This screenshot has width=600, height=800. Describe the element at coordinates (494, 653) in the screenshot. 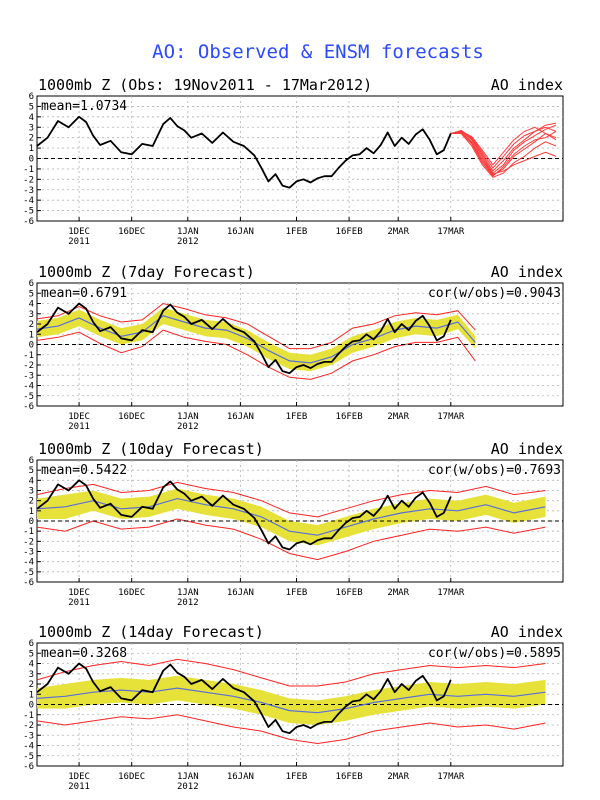

I see `panel-correlation-label: cor(w/obs)=0.5895` at that location.